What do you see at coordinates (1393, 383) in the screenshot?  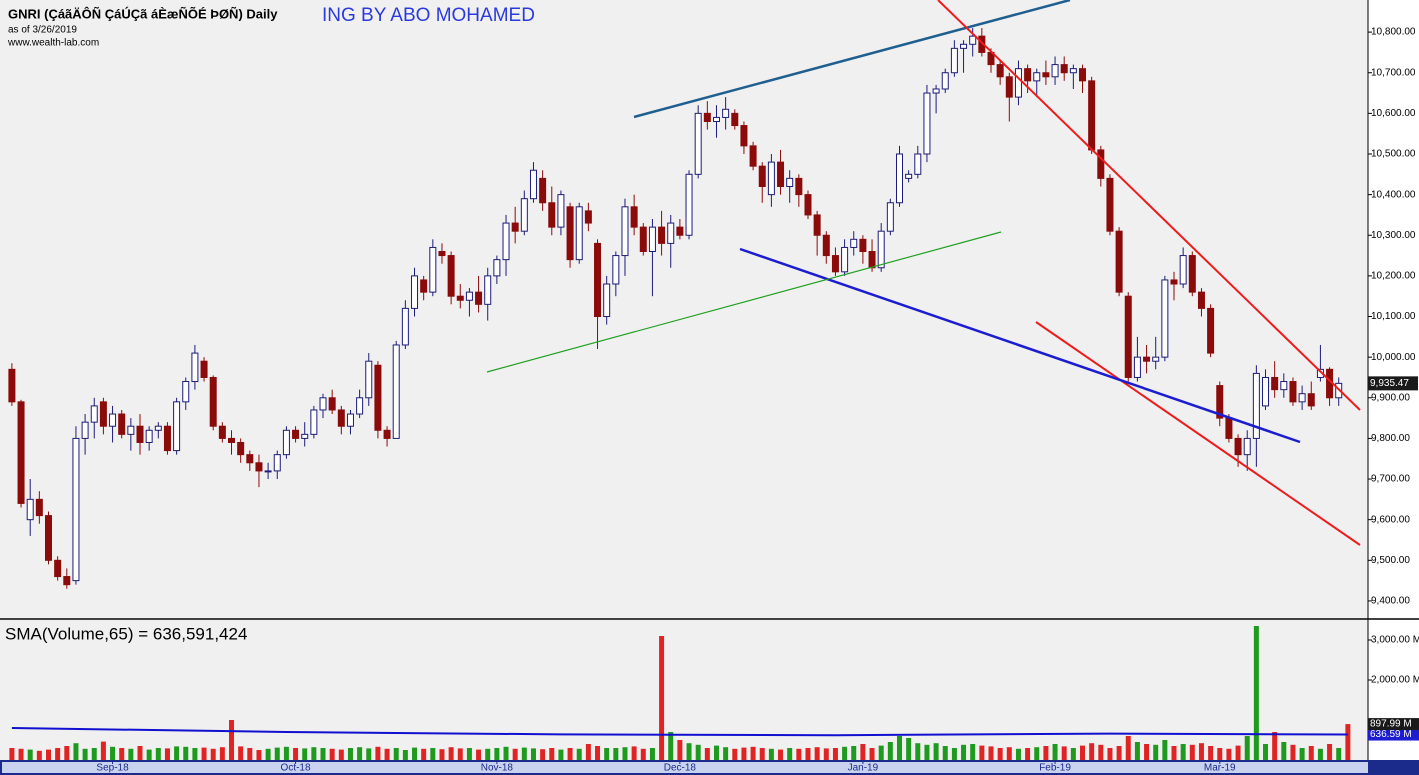 I see `last-price-box` at bounding box center [1393, 383].